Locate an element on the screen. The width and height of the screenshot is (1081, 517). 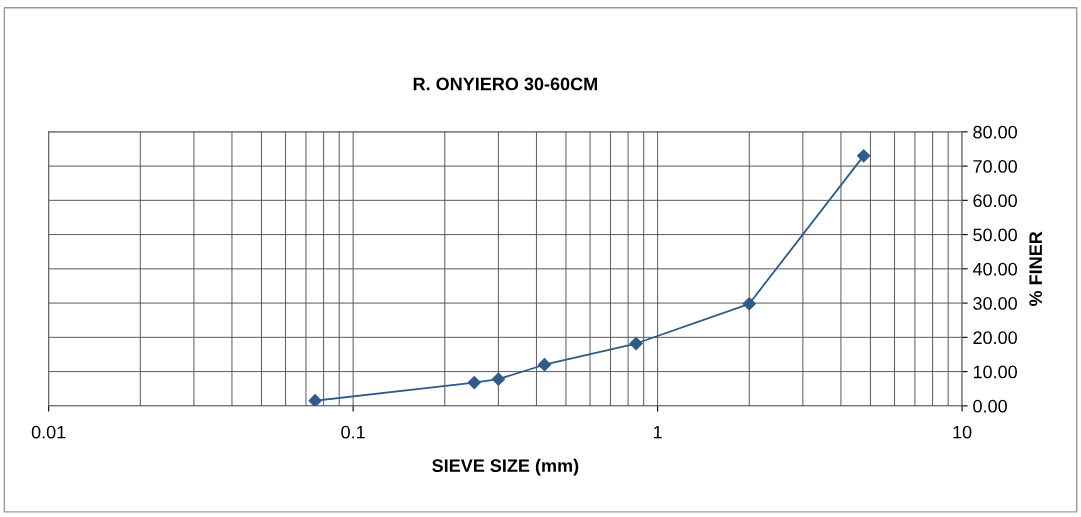
chart-title: R. ONYIERO 30-60CM is located at coordinates (505, 84).